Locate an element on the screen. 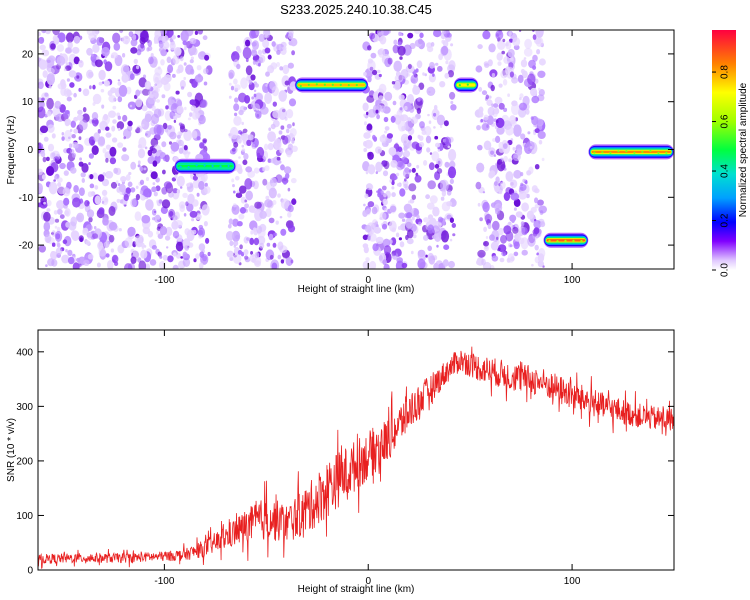  spectrogram-y-label: Frequency (Hz) is located at coordinates (11, 150).